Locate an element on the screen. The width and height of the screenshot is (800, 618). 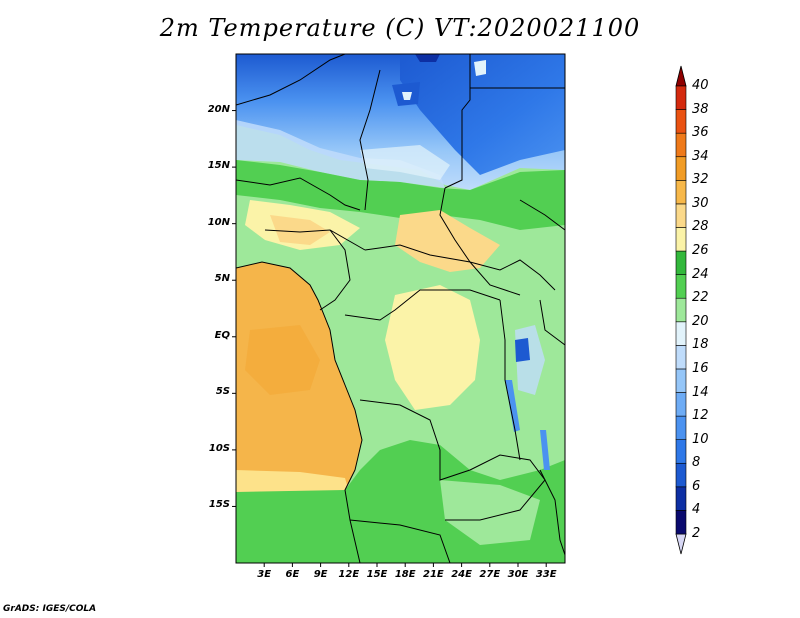
colorbar-level-label: 20 is located at coordinates (700, 321).